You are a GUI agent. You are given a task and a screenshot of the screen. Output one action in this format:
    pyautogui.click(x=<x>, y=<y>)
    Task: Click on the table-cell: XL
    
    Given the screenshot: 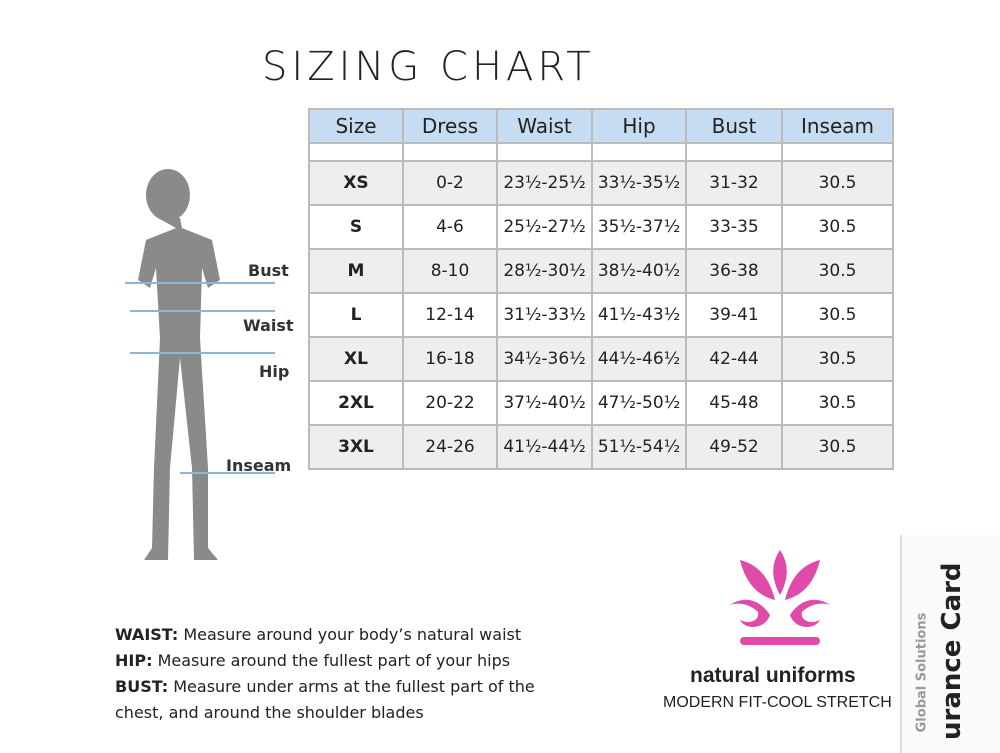 What is the action you would take?
    pyautogui.click(x=356, y=359)
    